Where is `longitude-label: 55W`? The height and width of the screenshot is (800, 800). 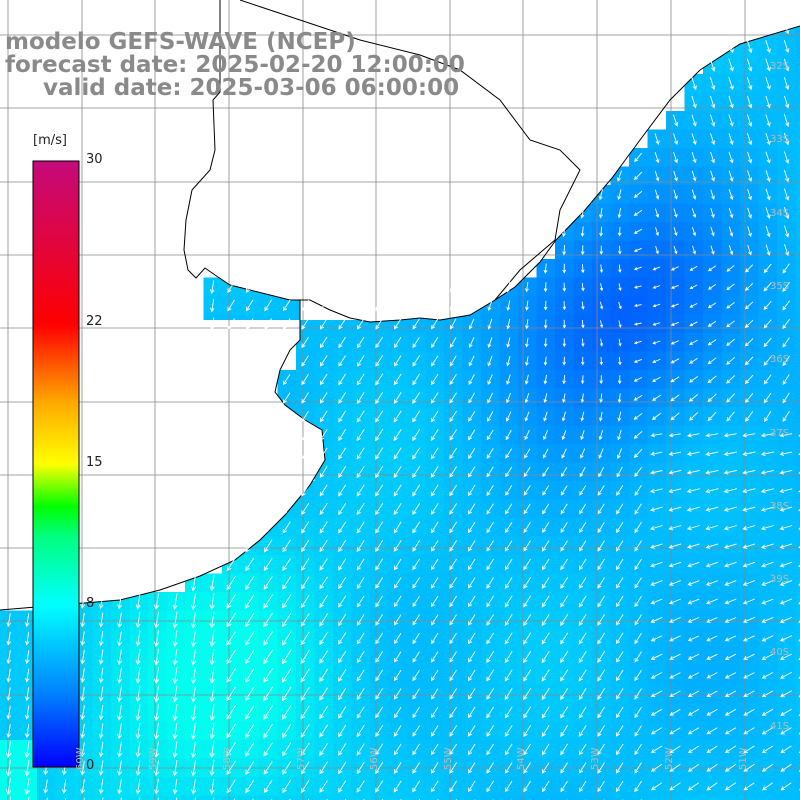 longitude-label: 55W is located at coordinates (448, 758).